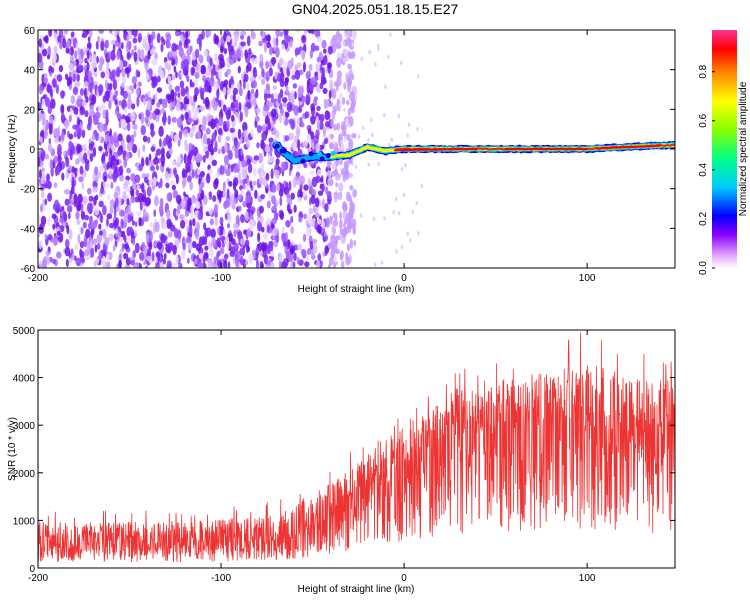  I want to click on spectrogram-signal-band, so click(473, 153).